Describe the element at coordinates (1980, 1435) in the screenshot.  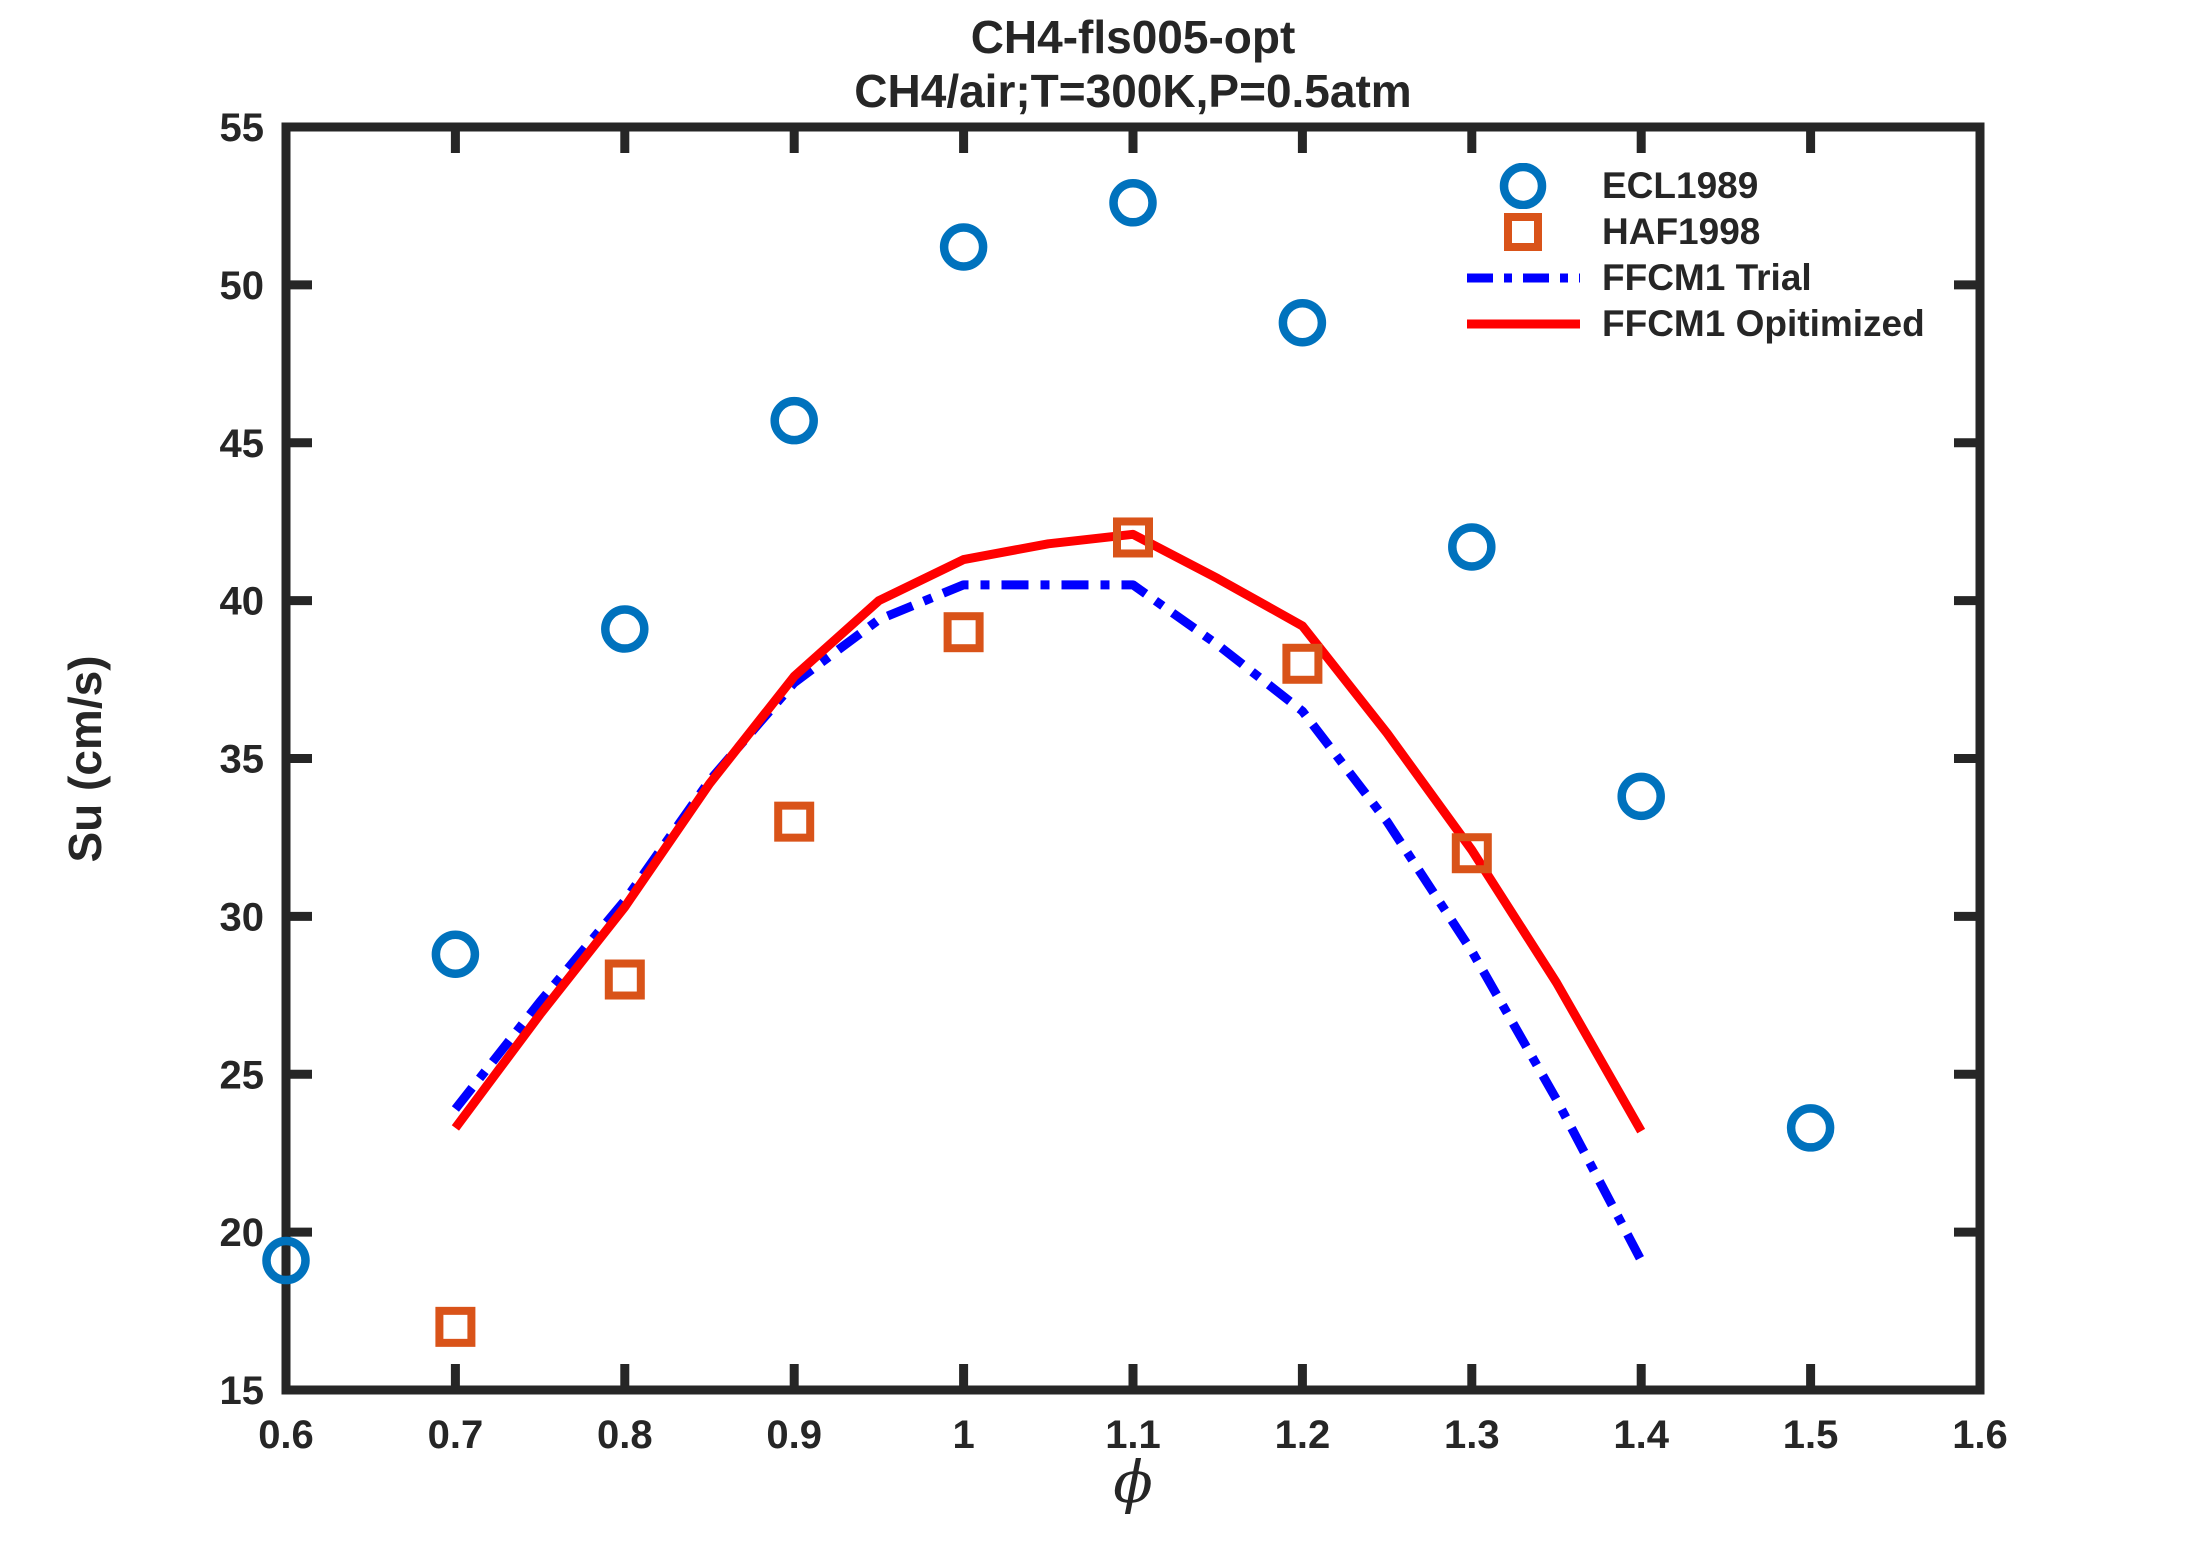
I see `x-tick-label-1.6: 1.6` at that location.